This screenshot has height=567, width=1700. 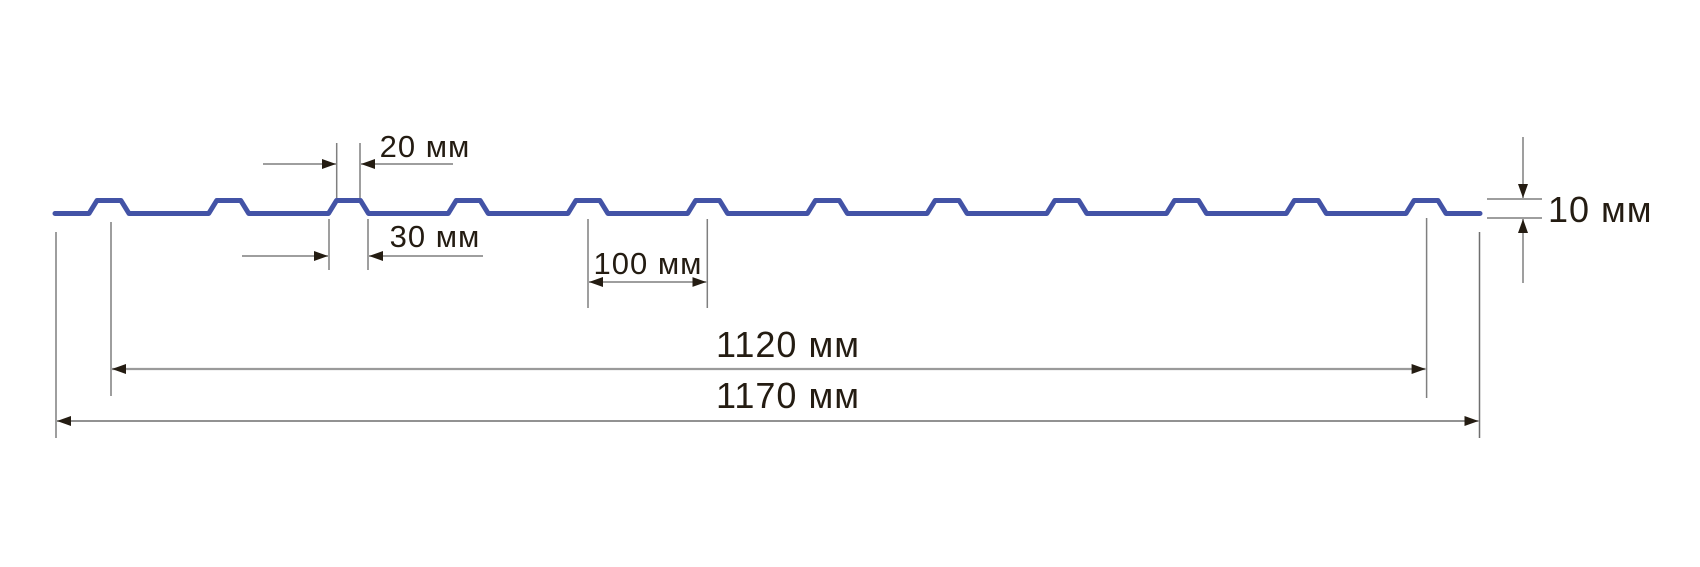 I want to click on sheet-profile-line, so click(x=767, y=207).